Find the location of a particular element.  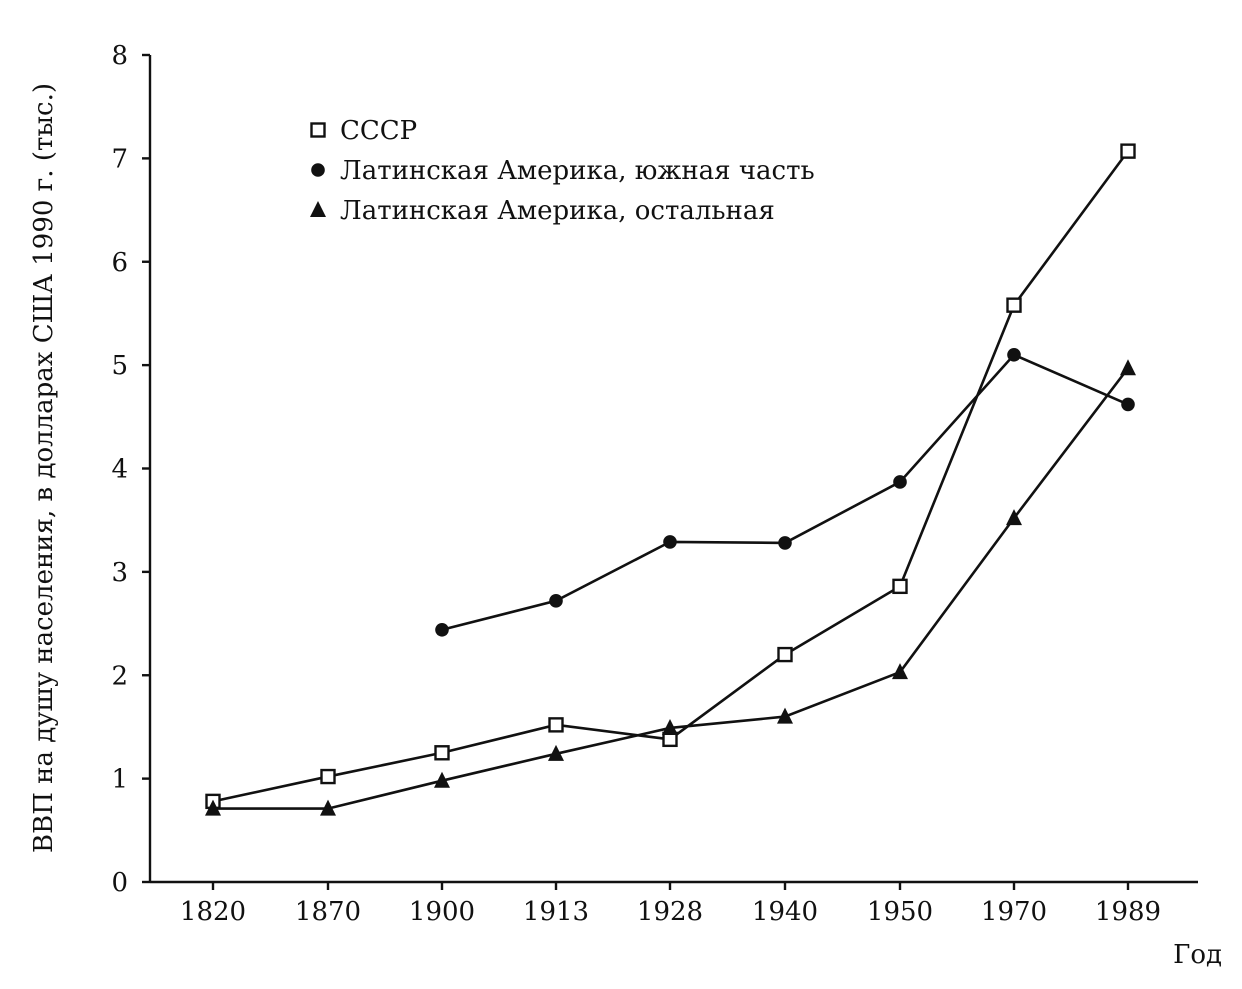

y-tick-label: 6 is located at coordinates (119, 263).